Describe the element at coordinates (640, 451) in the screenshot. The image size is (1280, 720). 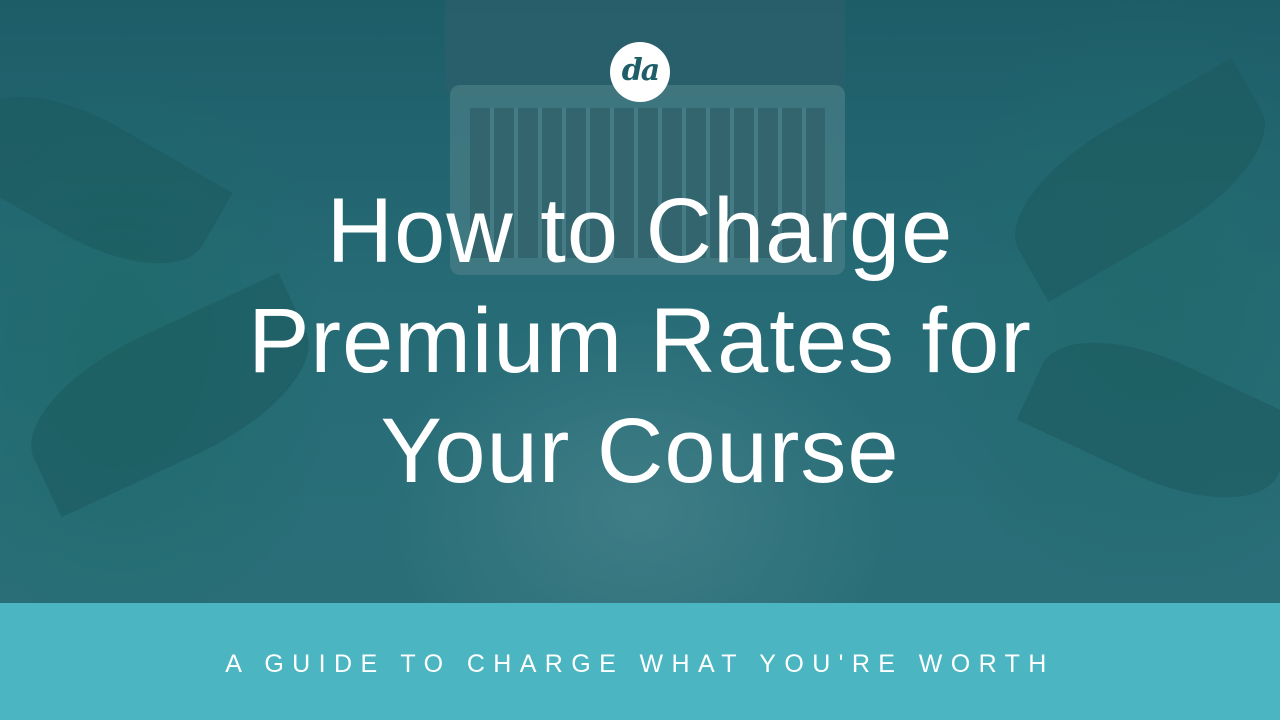
I see `title-line-3: Your Course` at that location.